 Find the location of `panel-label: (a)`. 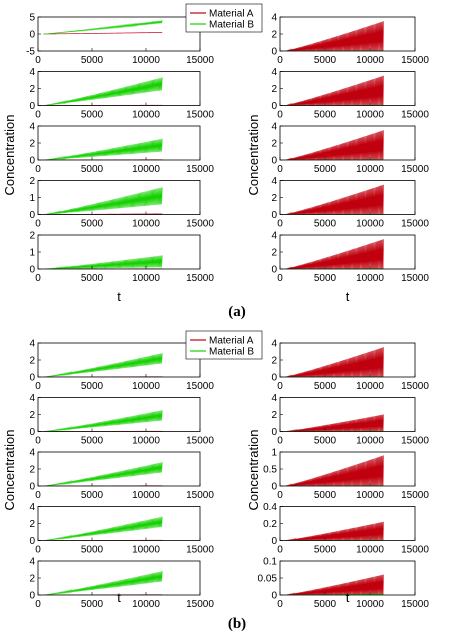

panel-label: (a) is located at coordinates (237, 312).